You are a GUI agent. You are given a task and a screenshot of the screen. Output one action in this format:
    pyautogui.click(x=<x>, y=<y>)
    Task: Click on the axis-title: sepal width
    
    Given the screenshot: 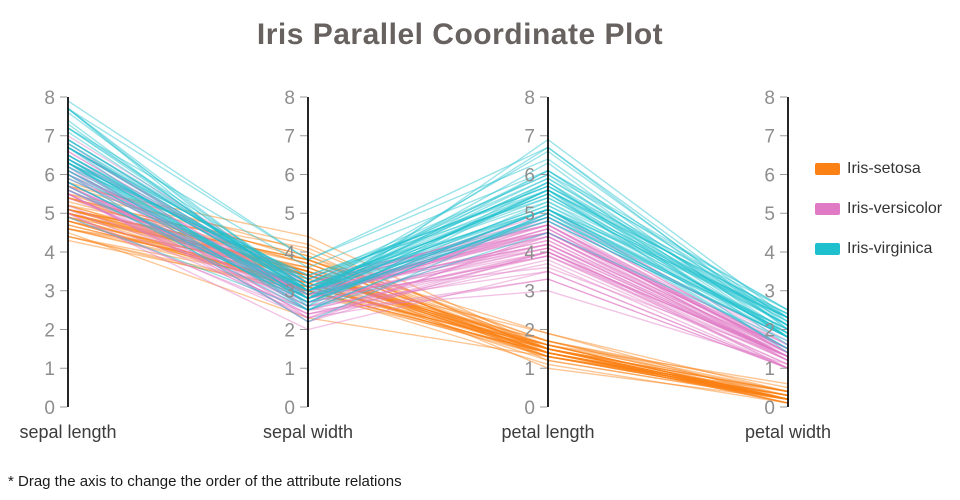 What is the action you would take?
    pyautogui.click(x=308, y=432)
    